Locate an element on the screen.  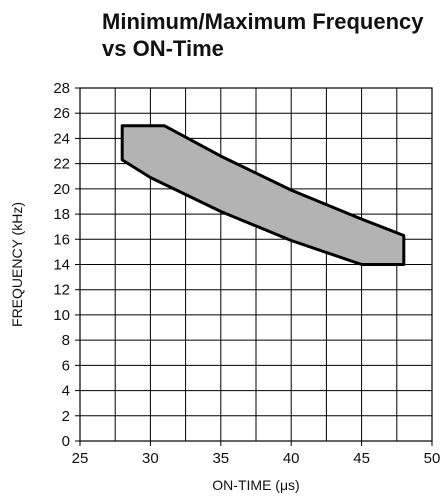
y-tick-label: 12 is located at coordinates (61, 290).